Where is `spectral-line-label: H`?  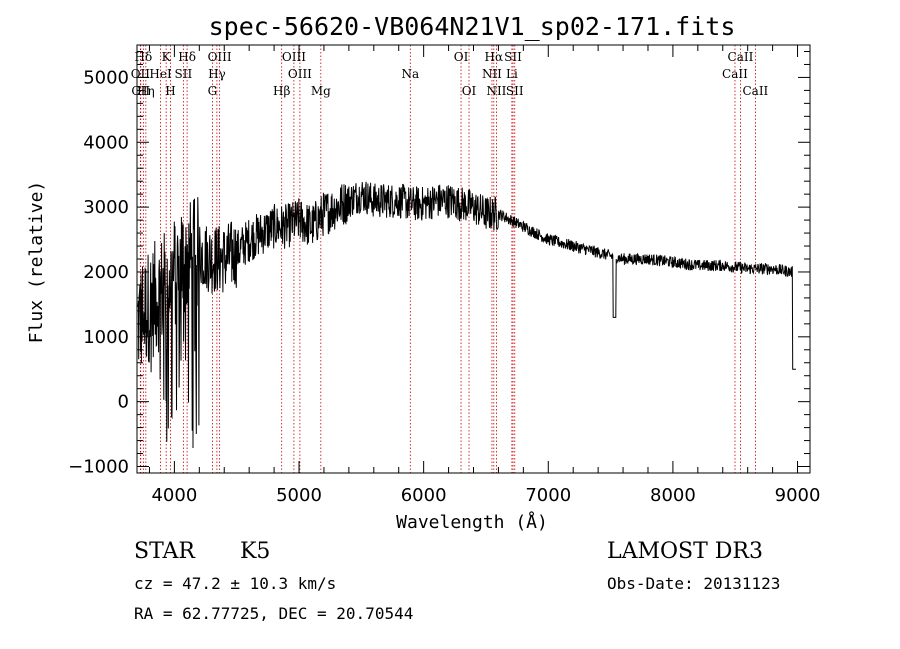 spectral-line-label: H is located at coordinates (170, 91).